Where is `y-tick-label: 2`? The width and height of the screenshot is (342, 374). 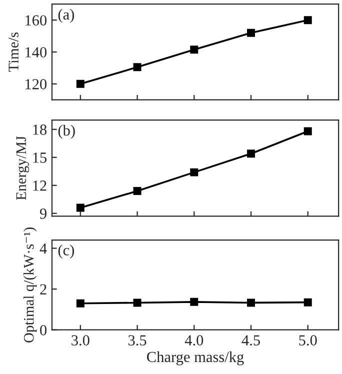
y-tick-label: 2 is located at coordinates (43, 289).